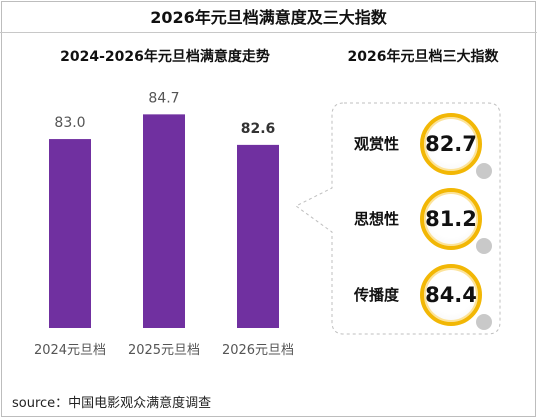  What do you see at coordinates (377, 144) in the screenshot?
I see `index-name: 观赏性` at bounding box center [377, 144].